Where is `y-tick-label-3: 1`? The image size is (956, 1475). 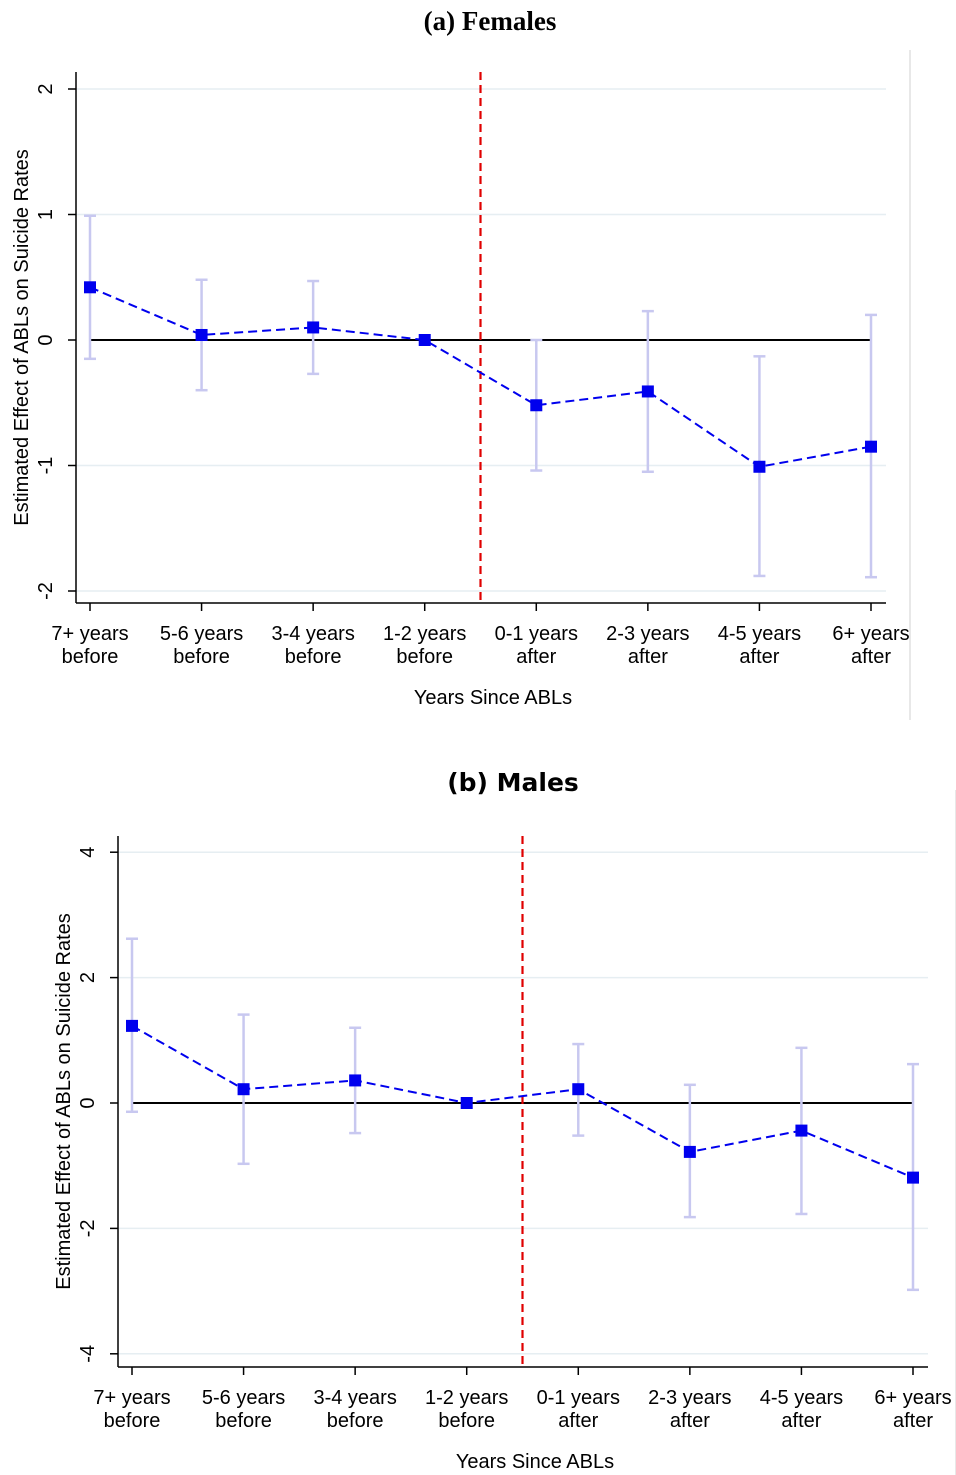 y-tick-label-3: 1 is located at coordinates (46, 214).